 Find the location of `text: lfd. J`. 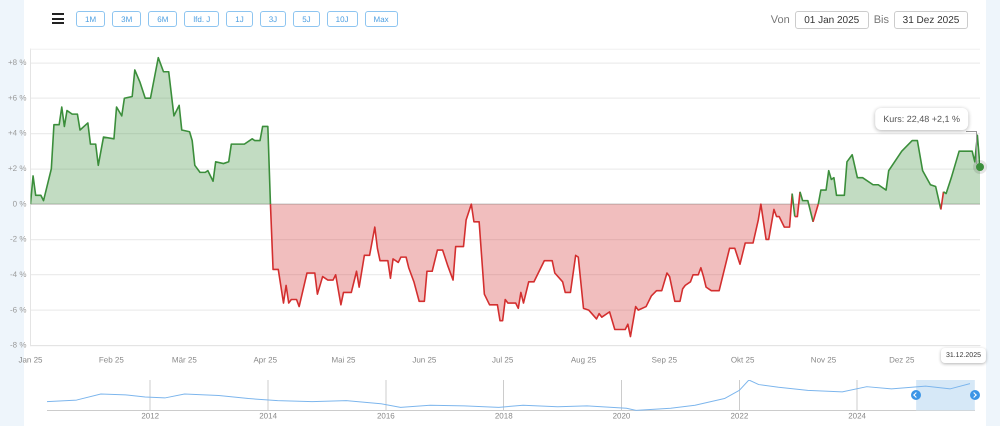

text: lfd. J is located at coordinates (202, 19).